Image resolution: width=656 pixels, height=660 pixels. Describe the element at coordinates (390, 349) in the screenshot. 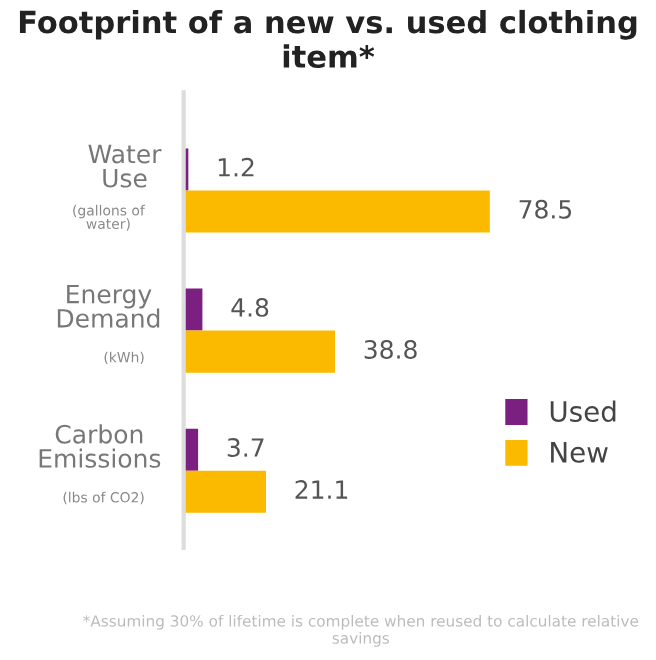

I see `data-label: 38.8` at that location.